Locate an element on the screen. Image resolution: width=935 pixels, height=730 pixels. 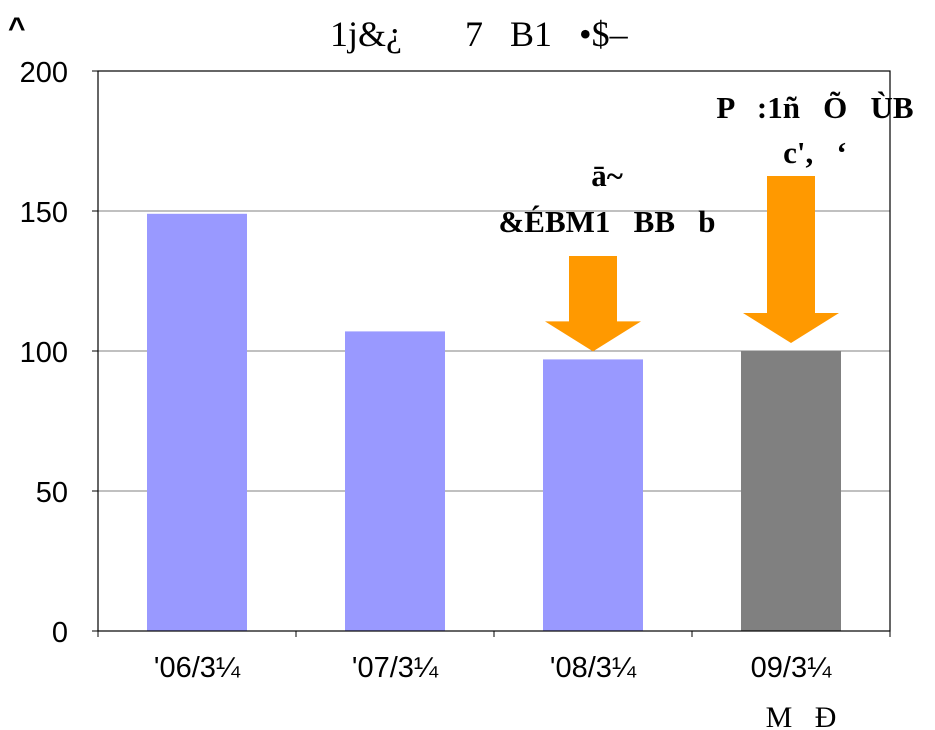
annotation-text: &ÉBM1 BB b is located at coordinates (606, 221).